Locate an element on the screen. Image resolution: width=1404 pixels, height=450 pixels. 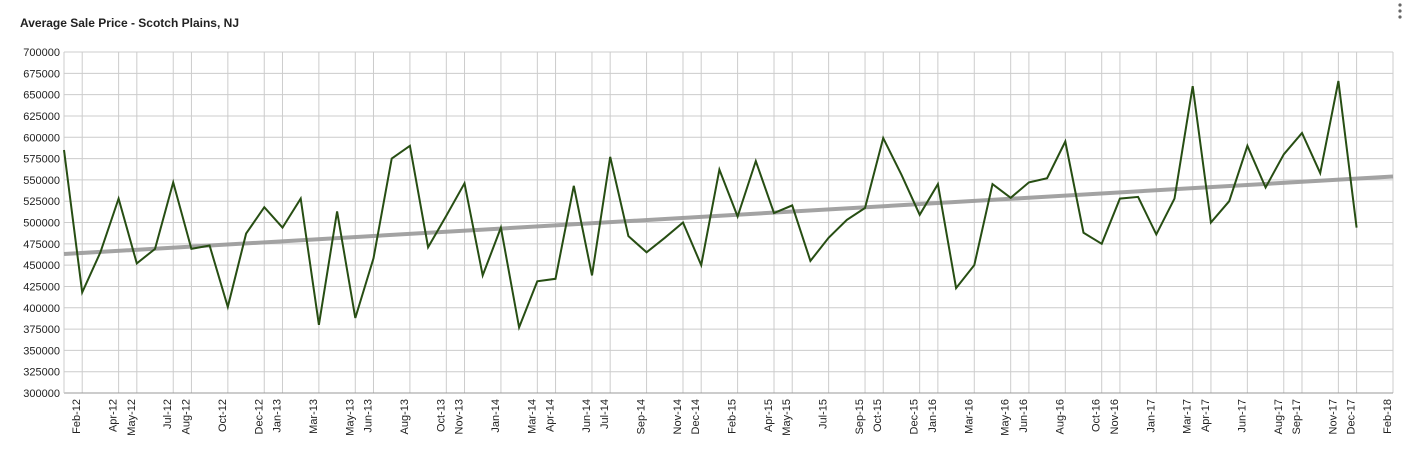
x-tick-label: Nov-13 is located at coordinates (460, 416).